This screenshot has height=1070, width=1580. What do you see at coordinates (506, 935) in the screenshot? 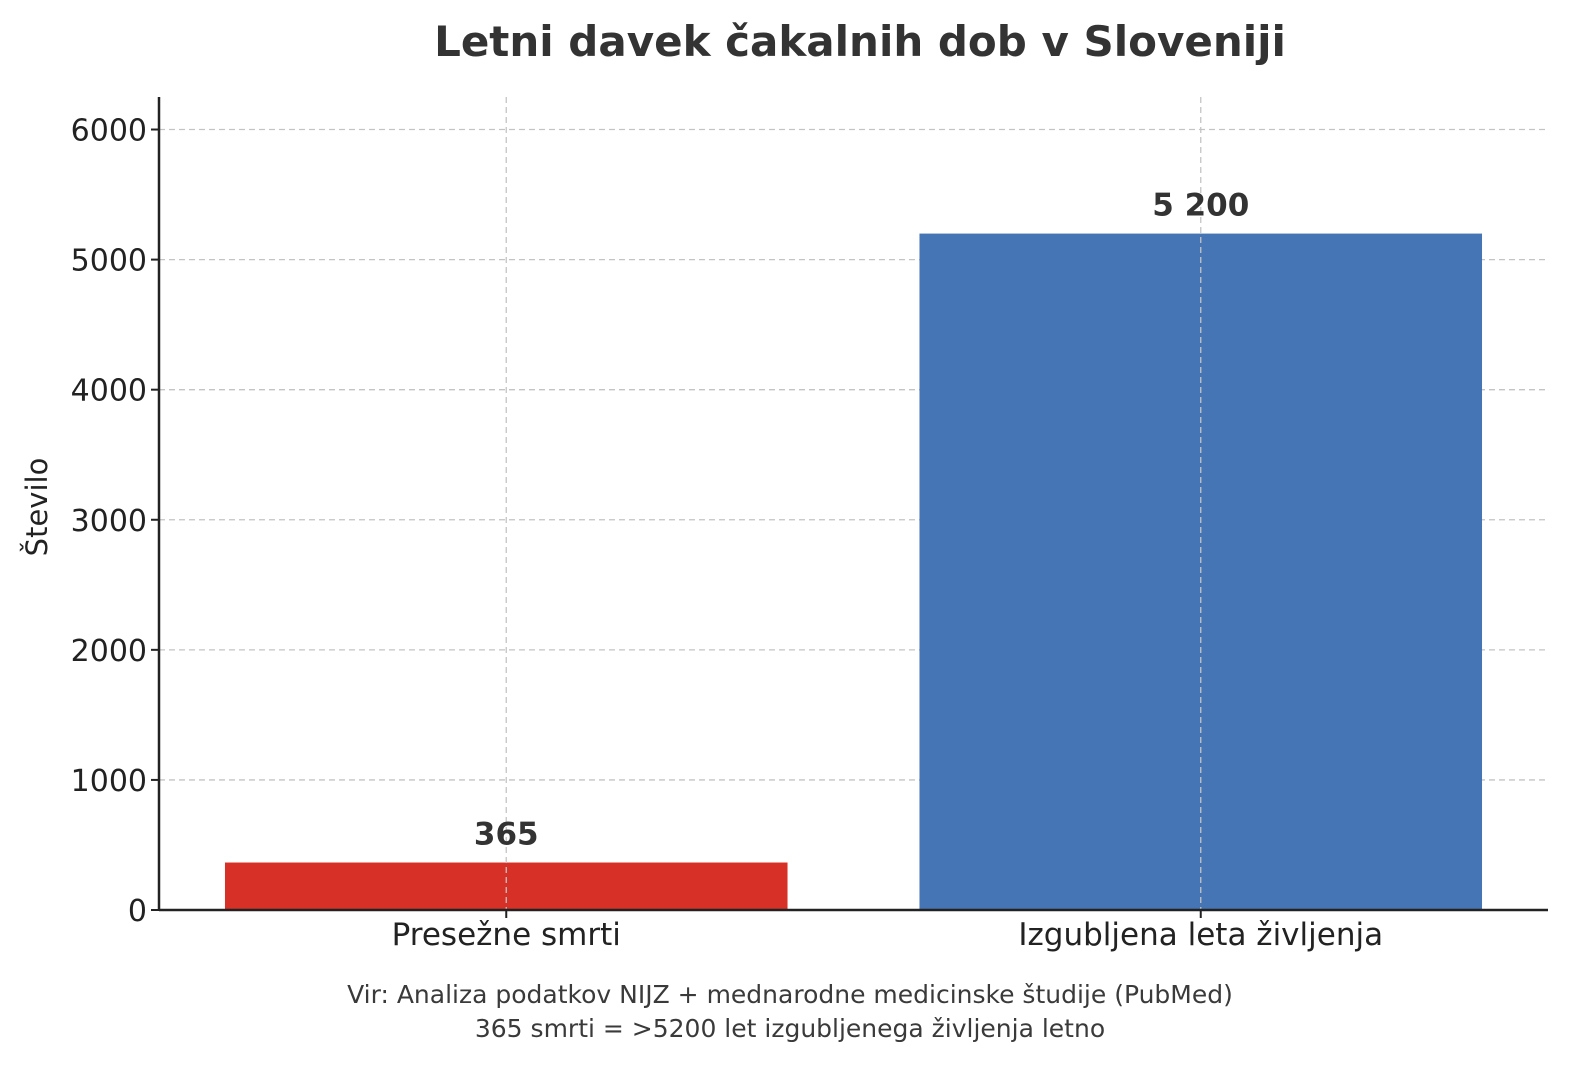
I see `x-tick-label: Presežne smrti` at bounding box center [506, 935].